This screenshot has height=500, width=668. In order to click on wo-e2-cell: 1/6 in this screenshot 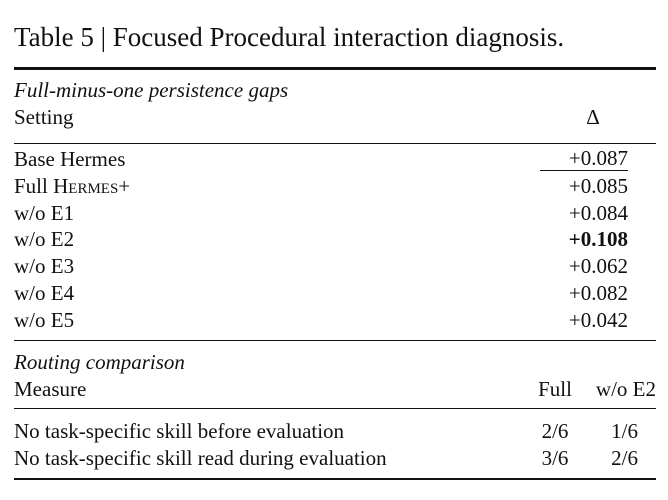, I will do `click(624, 431)`.